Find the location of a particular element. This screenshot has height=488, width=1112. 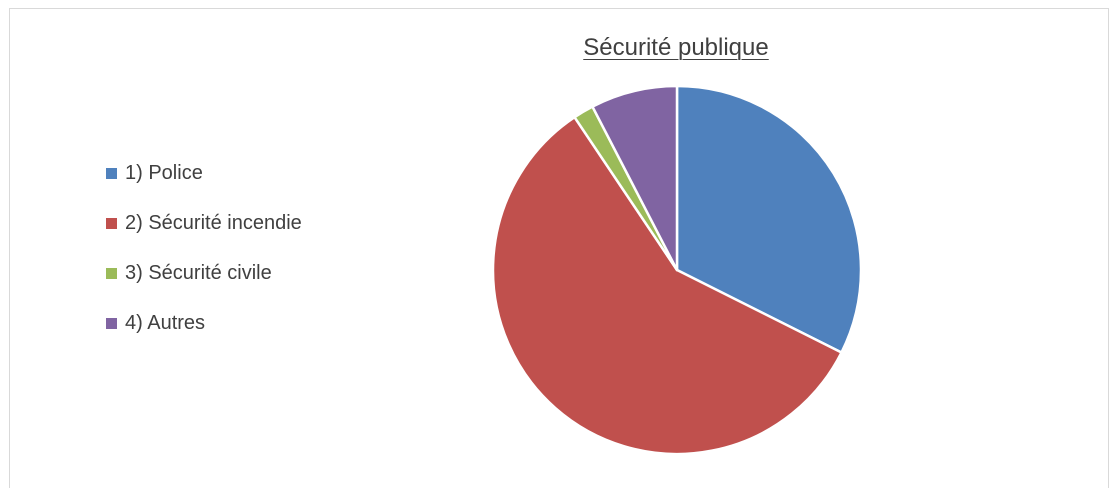

legend-item-police: 1) Police is located at coordinates (204, 185).